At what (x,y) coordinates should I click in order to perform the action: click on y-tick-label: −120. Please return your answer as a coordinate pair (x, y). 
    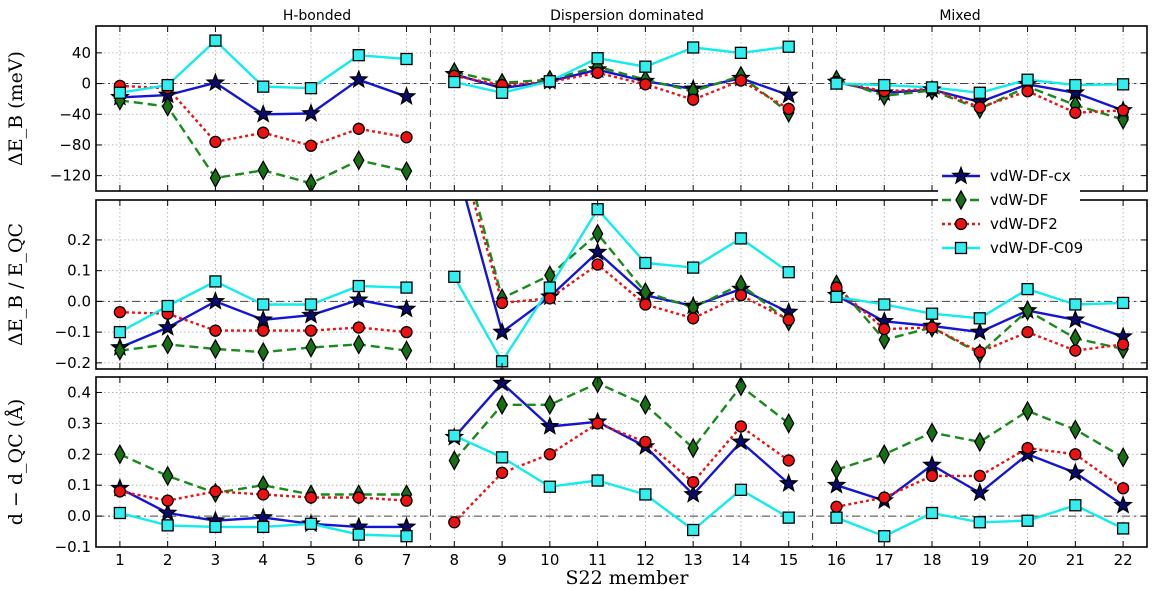
    Looking at the image, I should click on (70, 176).